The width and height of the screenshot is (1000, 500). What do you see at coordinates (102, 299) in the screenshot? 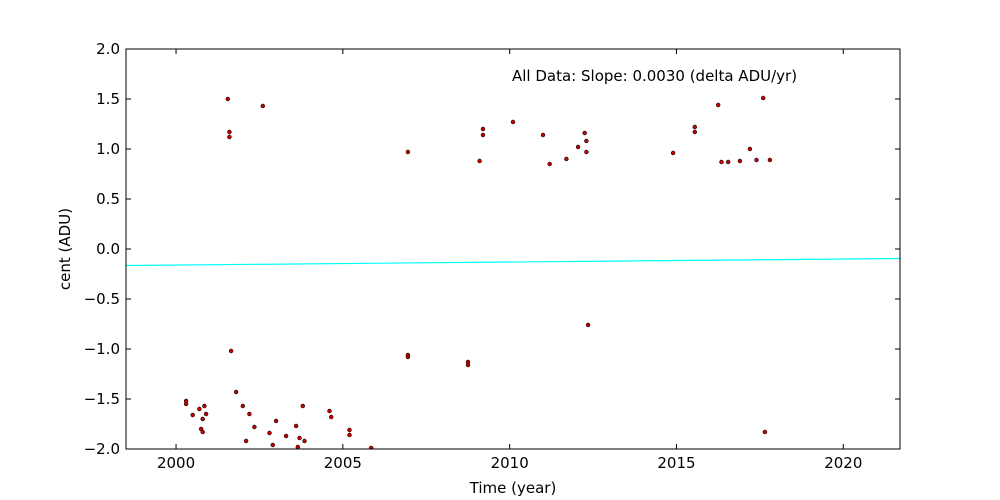
I see `y-tick-label: −0.5` at bounding box center [102, 299].